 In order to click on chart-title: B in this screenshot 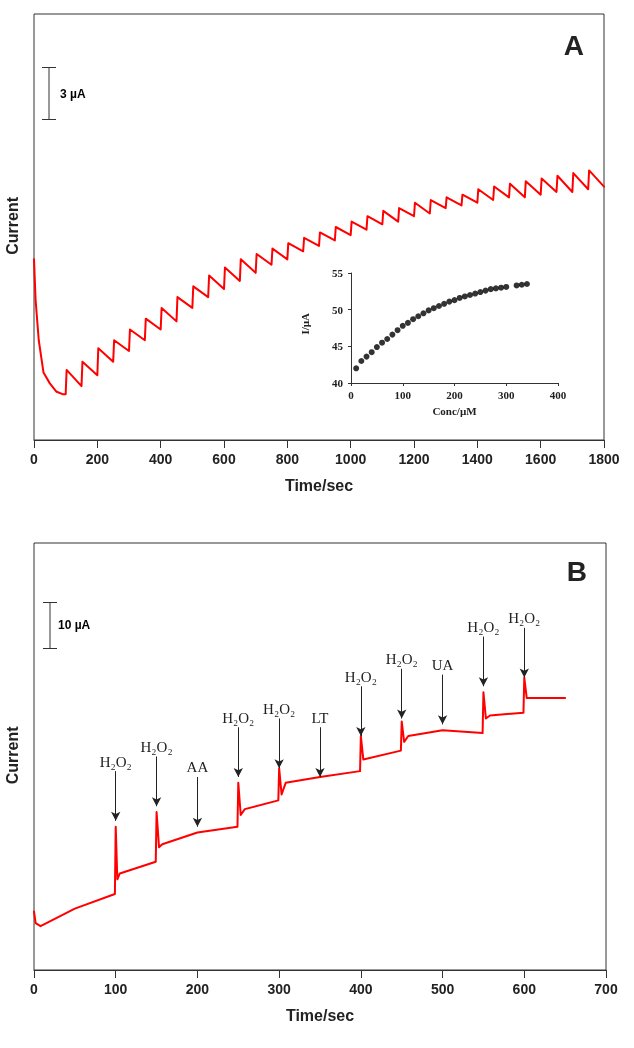, I will do `click(577, 571)`.